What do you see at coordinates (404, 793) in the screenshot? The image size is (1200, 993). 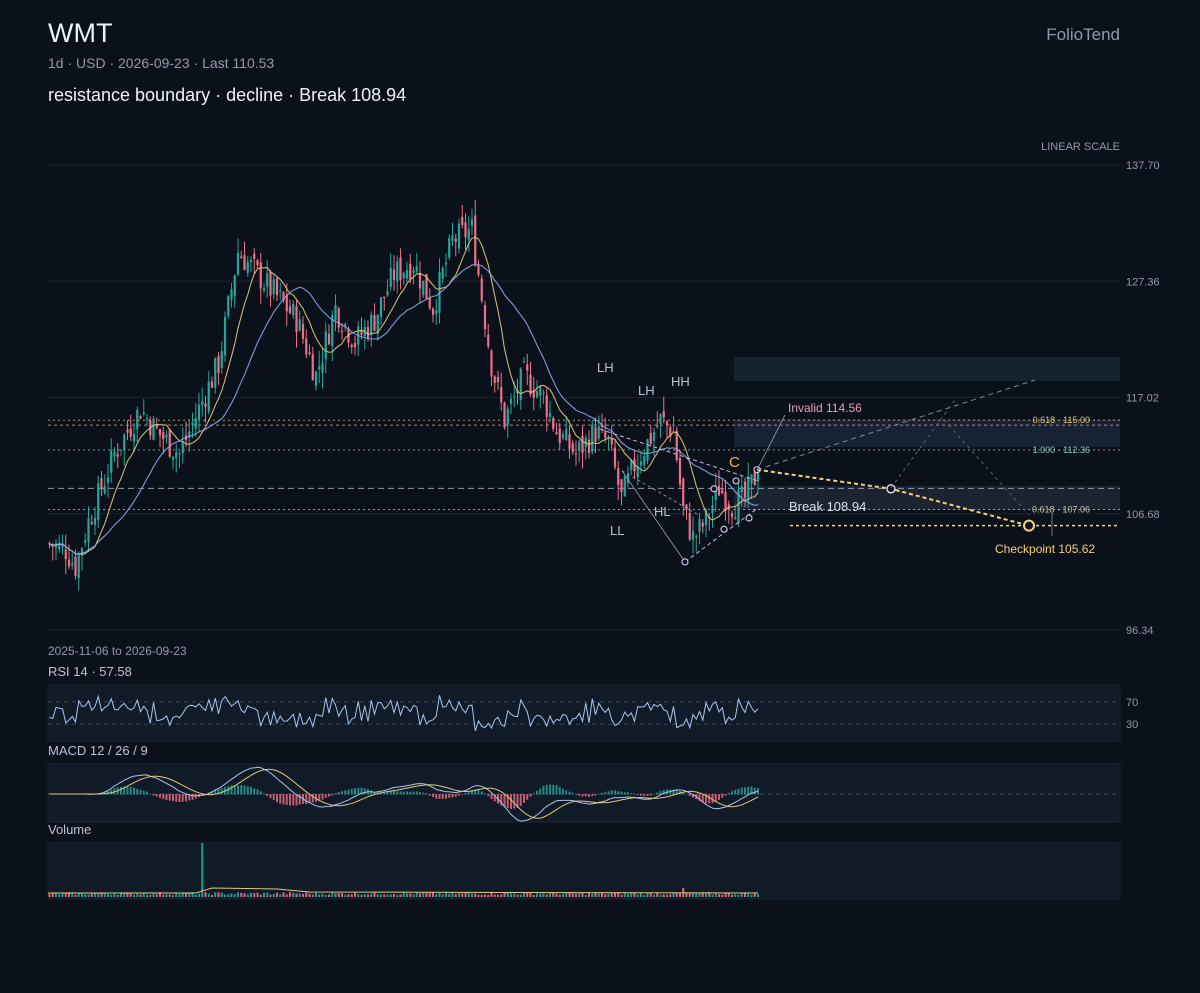 I see `macd-signal-line` at bounding box center [404, 793].